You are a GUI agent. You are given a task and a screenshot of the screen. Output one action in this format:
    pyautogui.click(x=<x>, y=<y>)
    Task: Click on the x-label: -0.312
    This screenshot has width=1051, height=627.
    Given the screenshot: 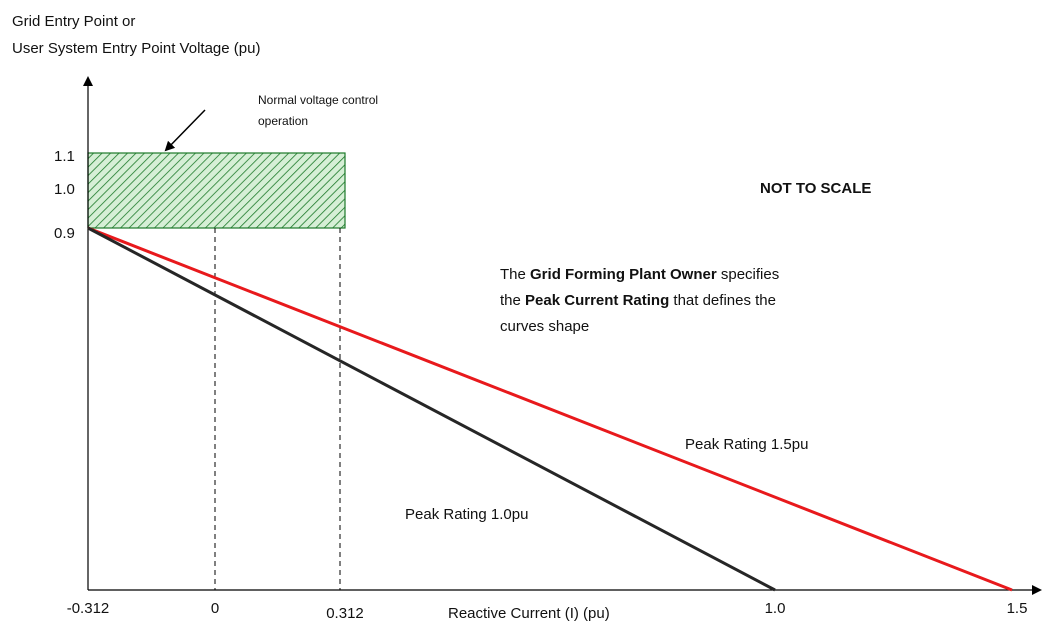 What is the action you would take?
    pyautogui.click(x=88, y=608)
    